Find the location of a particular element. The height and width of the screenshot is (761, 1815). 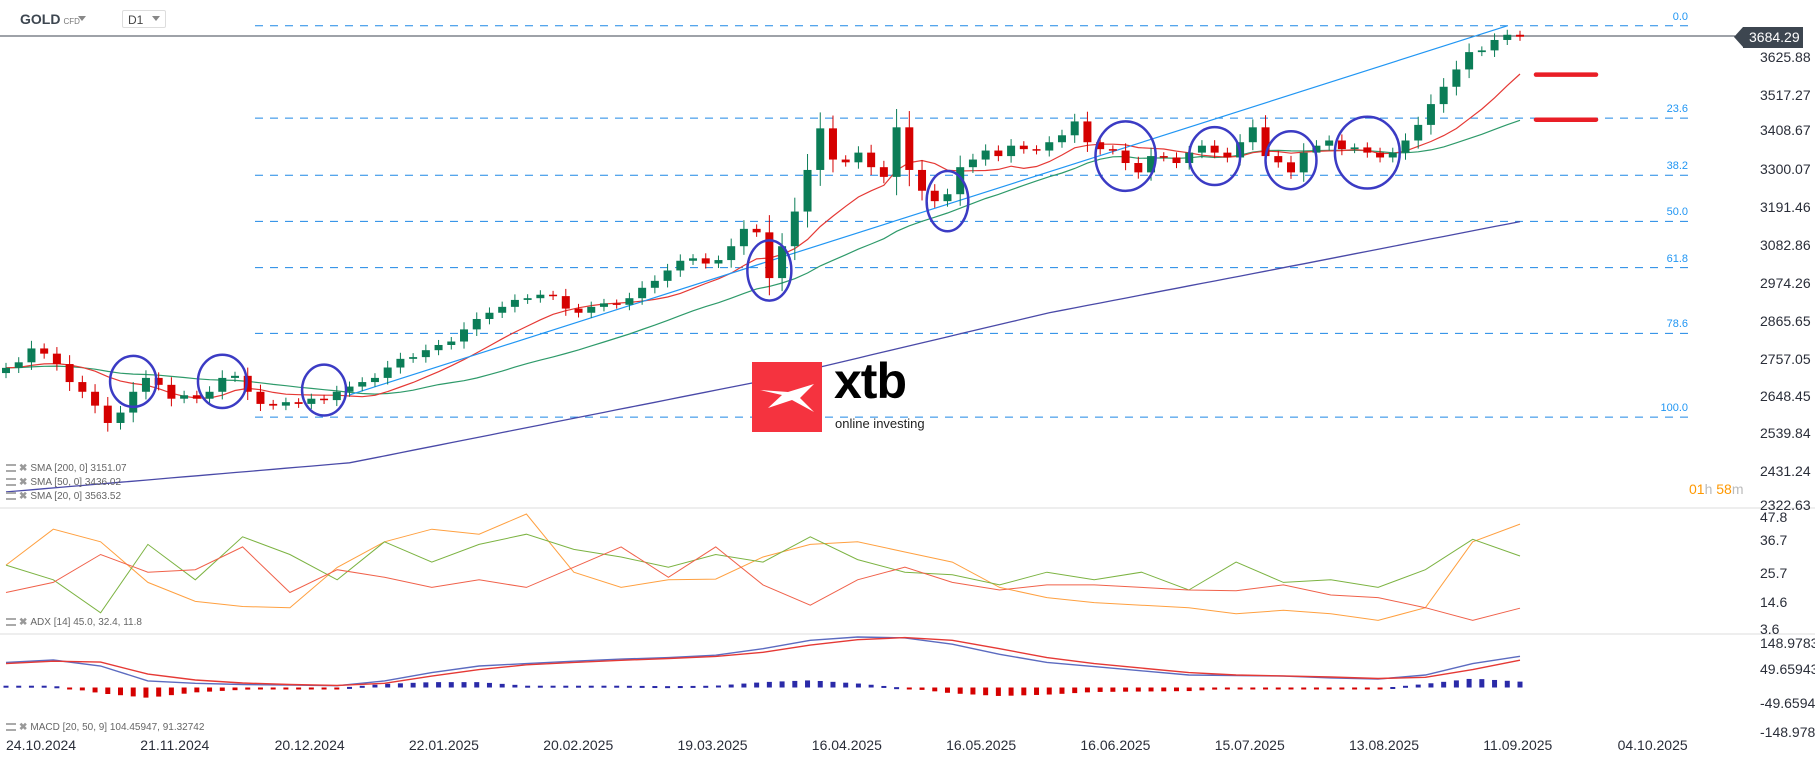

legend-text: SMA [200, 0] 3151.07 is located at coordinates (78, 468).